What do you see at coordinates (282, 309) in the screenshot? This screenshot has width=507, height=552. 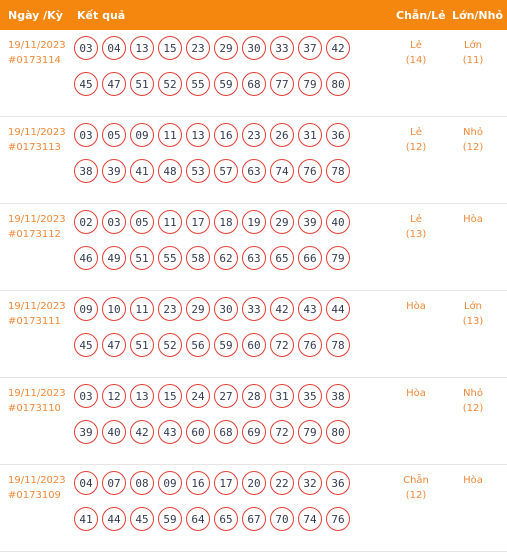 I see `number-ball: 42` at bounding box center [282, 309].